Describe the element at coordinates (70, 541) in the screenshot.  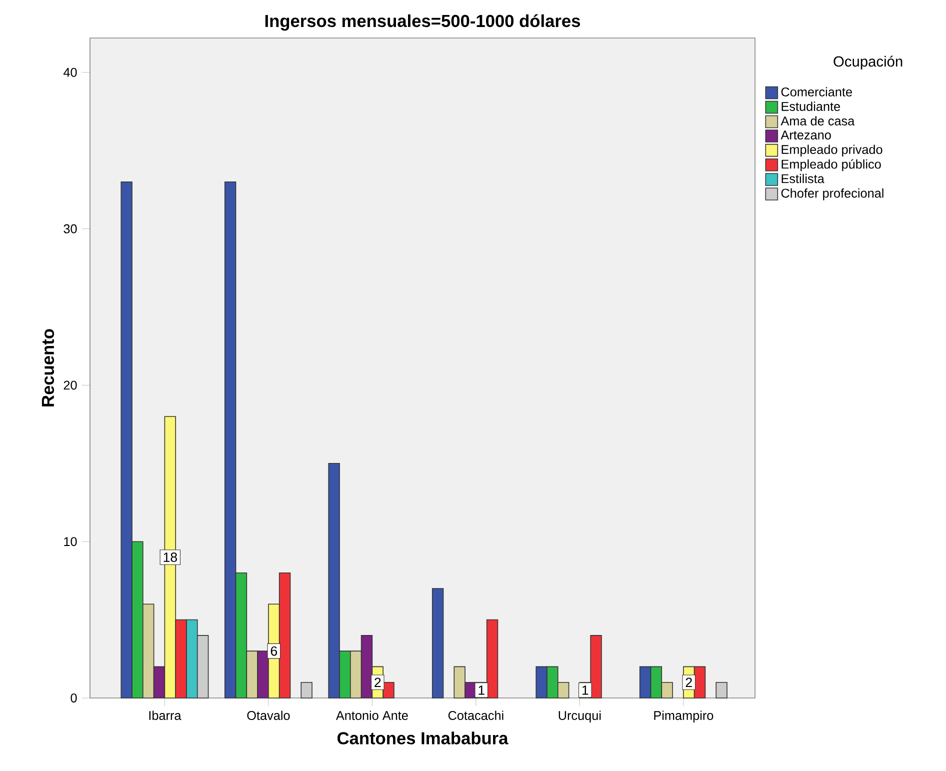
I see `y-tick-label: 10` at that location.